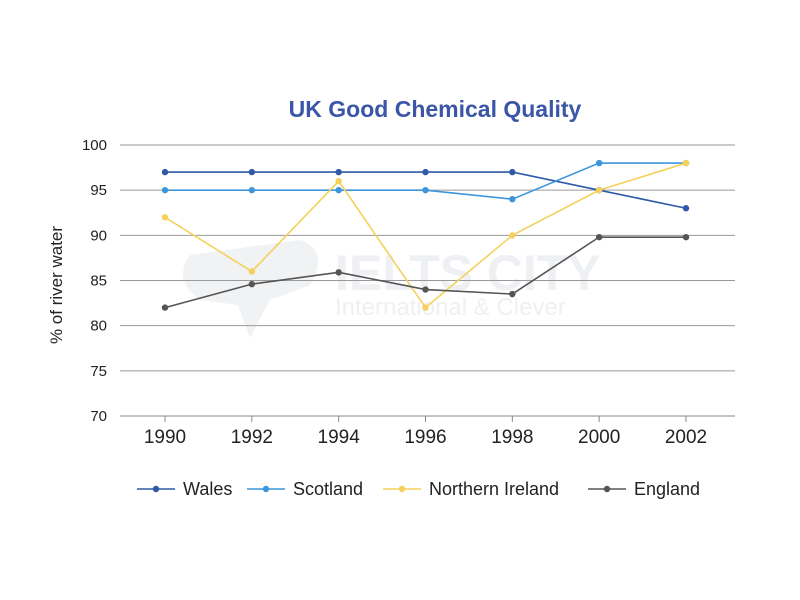 The image size is (800, 600). What do you see at coordinates (391, 289) in the screenshot?
I see `watermark: IELTS CITY International & Clever` at bounding box center [391, 289].